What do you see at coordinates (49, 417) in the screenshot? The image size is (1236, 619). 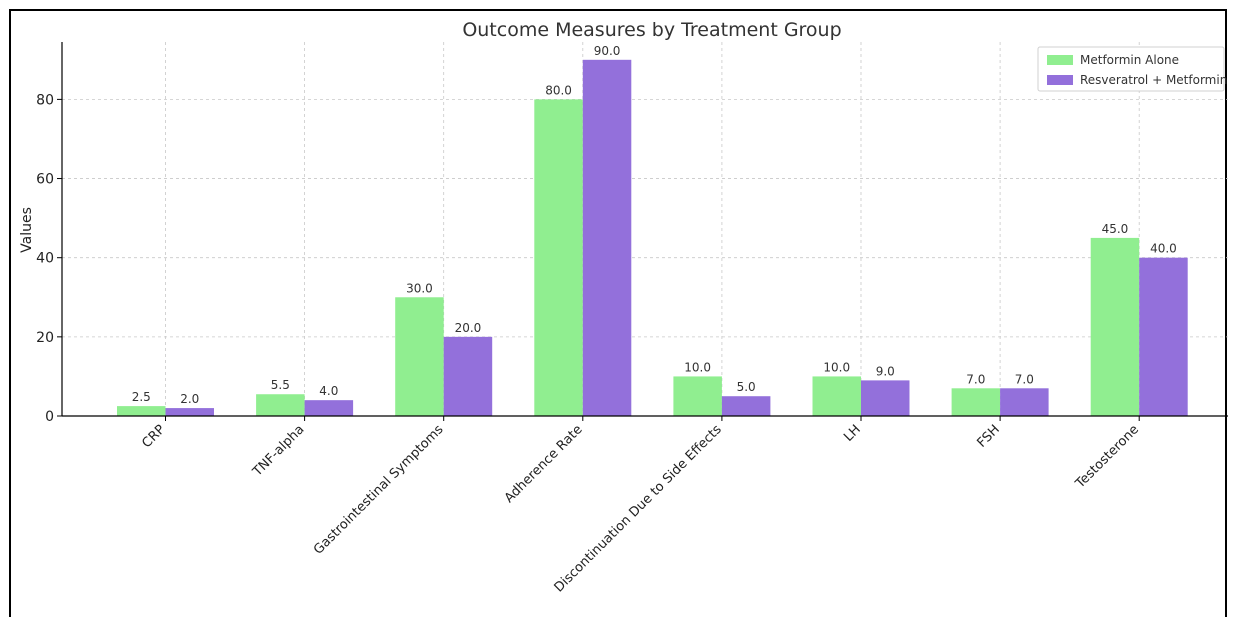 I see `y-tick-label: 0` at bounding box center [49, 417].